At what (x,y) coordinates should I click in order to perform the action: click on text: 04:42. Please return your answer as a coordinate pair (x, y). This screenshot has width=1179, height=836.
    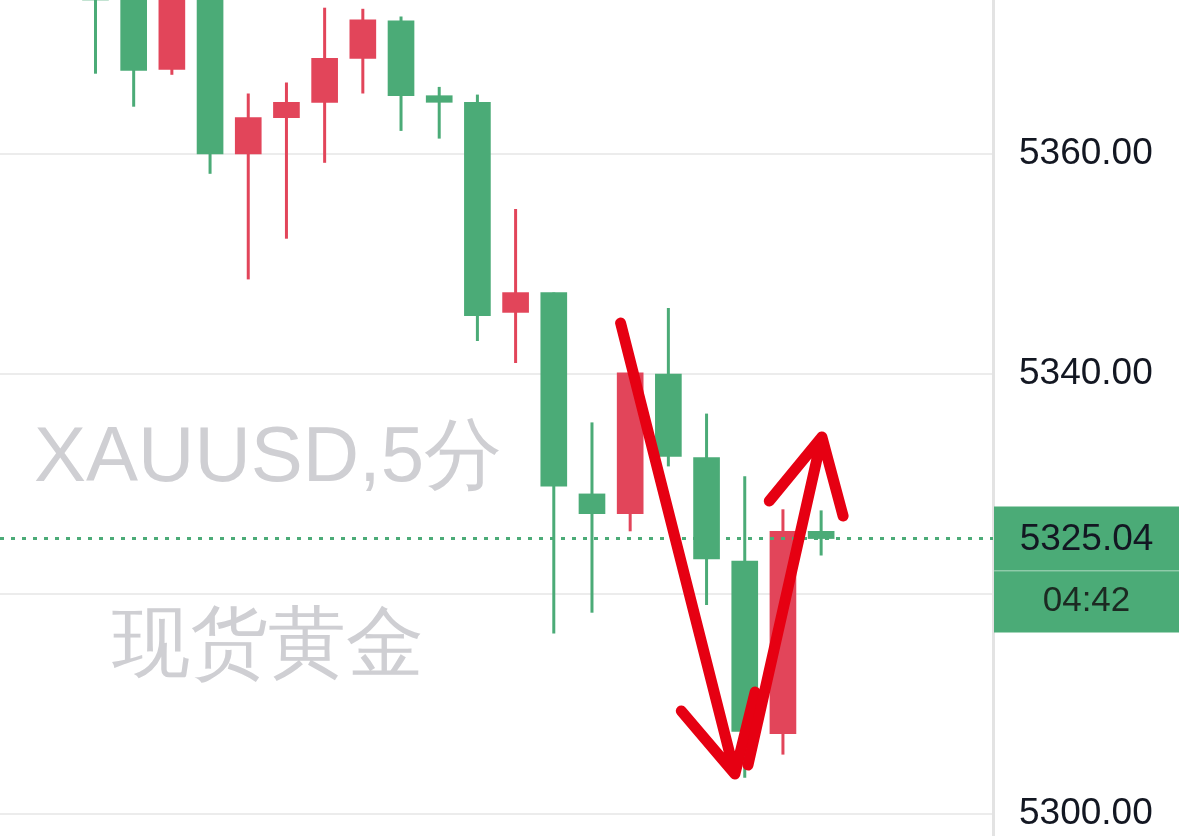
    Looking at the image, I should click on (1086, 599).